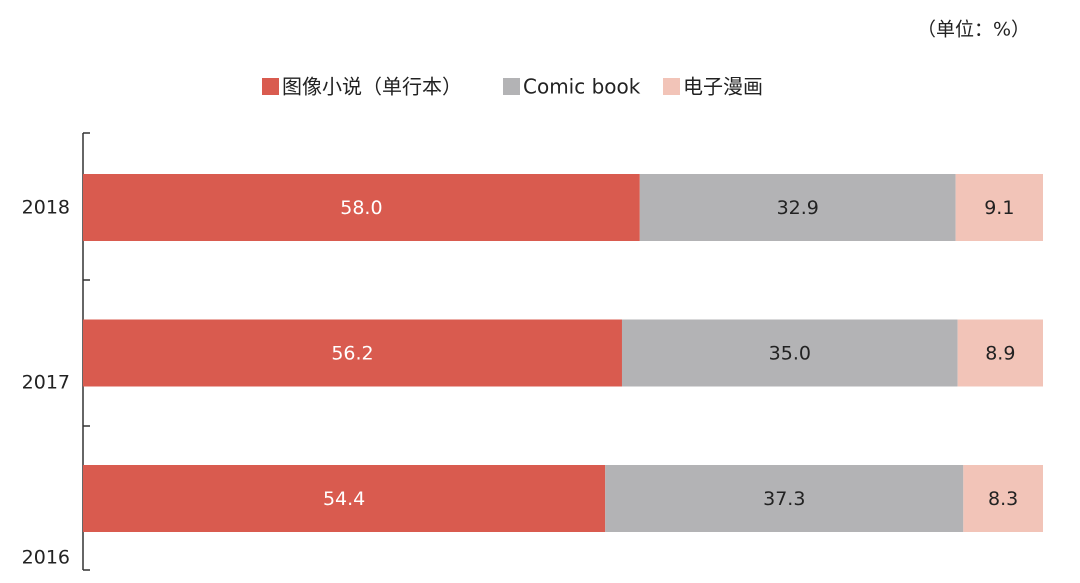 The image size is (1080, 583). I want to click on y-tick-label: 2017, so click(46, 383).